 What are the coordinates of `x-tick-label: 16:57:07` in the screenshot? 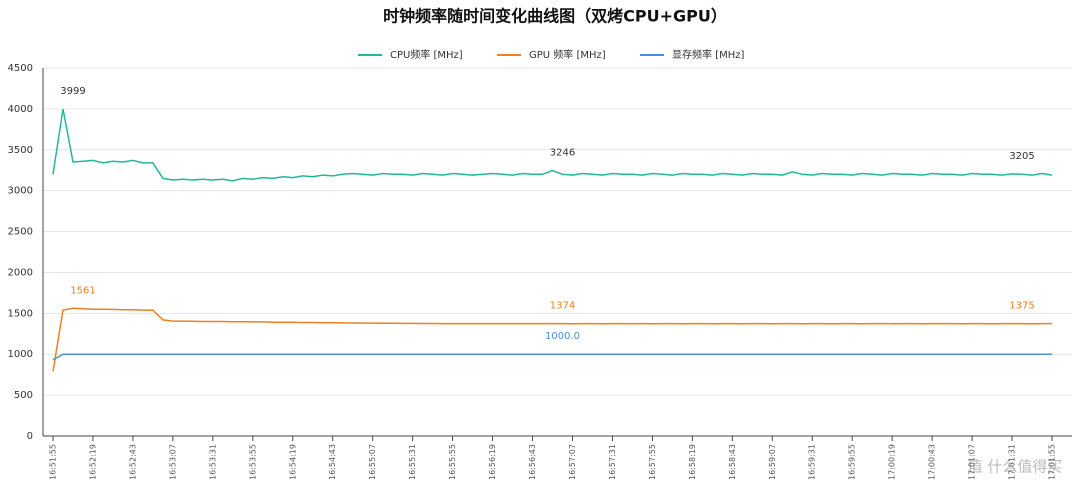 It's located at (572, 462).